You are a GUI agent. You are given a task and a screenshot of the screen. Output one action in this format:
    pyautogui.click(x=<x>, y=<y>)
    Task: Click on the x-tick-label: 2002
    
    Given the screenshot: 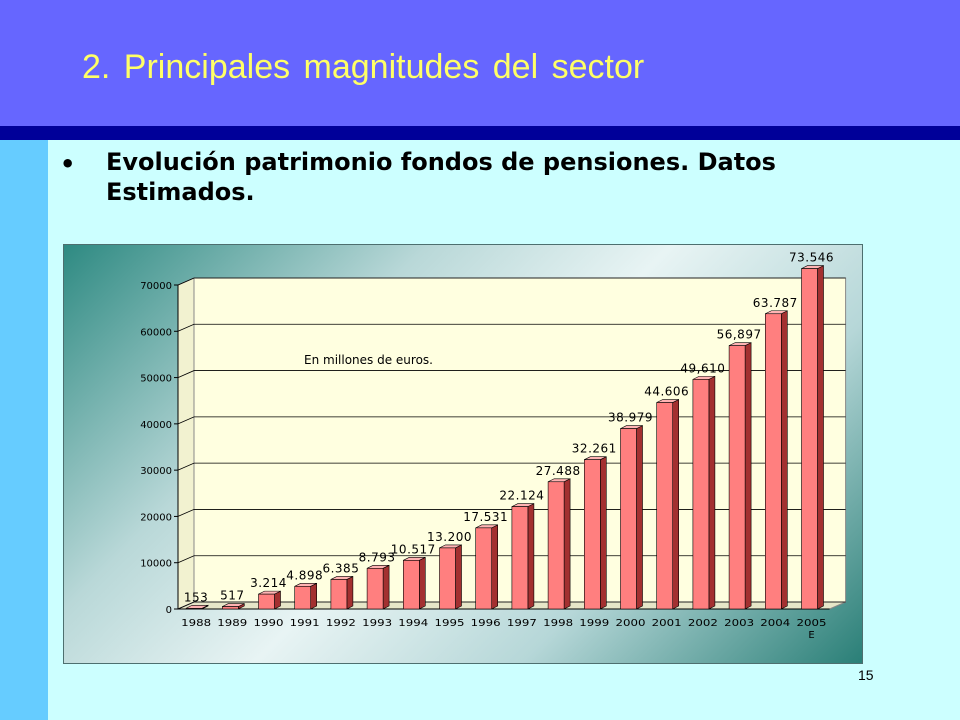 What is the action you would take?
    pyautogui.click(x=703, y=623)
    